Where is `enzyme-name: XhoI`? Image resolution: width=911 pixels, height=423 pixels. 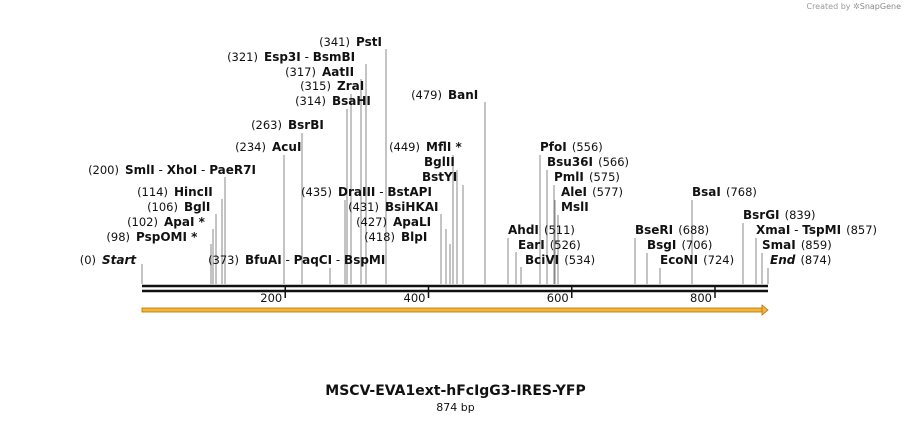 enzyme-name: XhoI is located at coordinates (182, 170).